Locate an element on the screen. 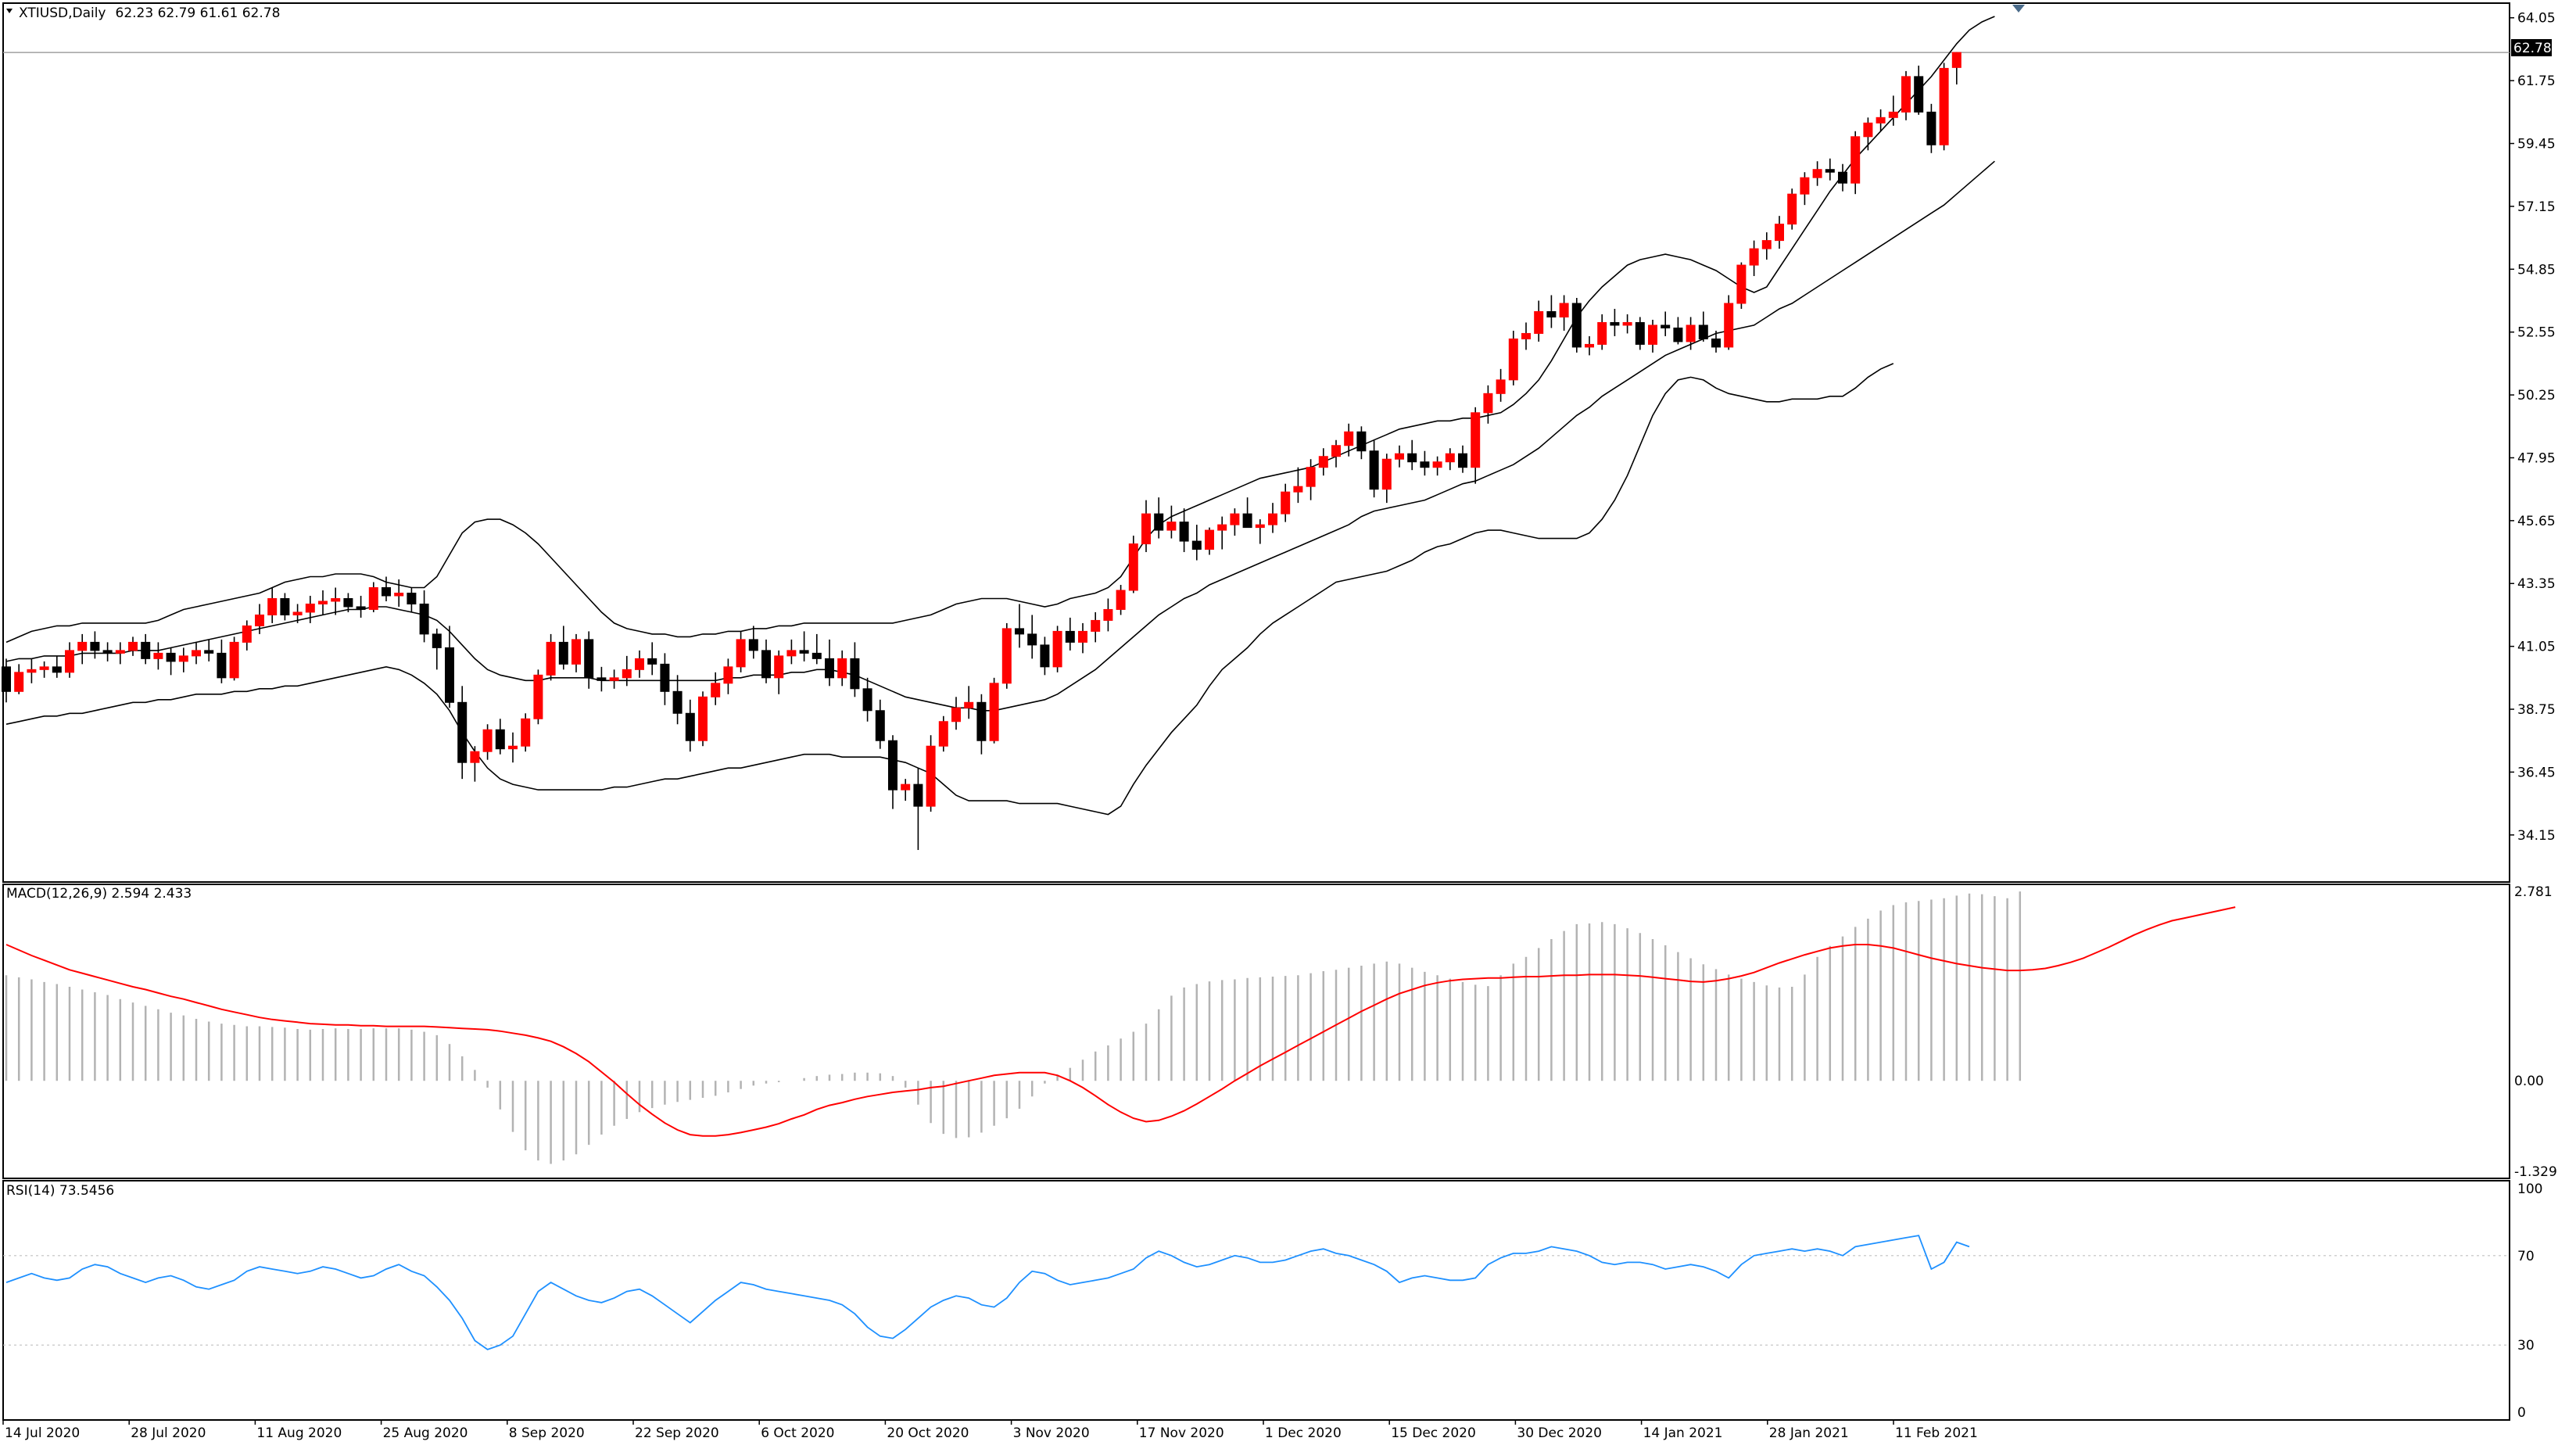 The height and width of the screenshot is (1445, 2576). date-tick-label: 6 Oct 2020 is located at coordinates (797, 1433).